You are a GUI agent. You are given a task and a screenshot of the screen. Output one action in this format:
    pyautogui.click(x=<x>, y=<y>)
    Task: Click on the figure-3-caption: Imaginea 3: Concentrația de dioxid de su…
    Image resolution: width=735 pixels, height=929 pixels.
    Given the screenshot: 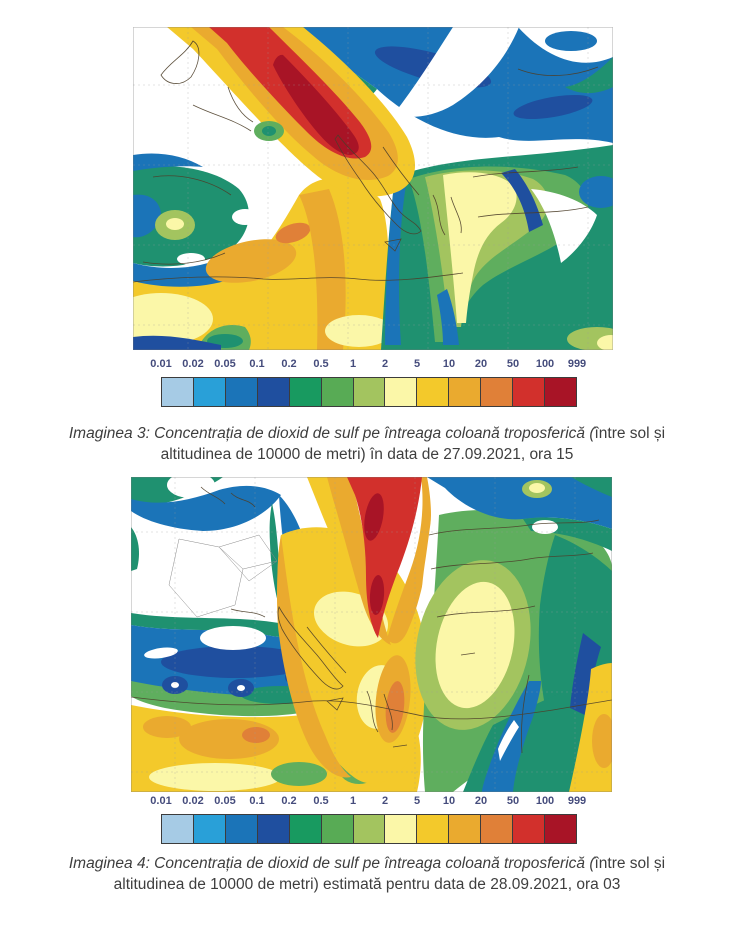 What is the action you would take?
    pyautogui.click(x=367, y=444)
    